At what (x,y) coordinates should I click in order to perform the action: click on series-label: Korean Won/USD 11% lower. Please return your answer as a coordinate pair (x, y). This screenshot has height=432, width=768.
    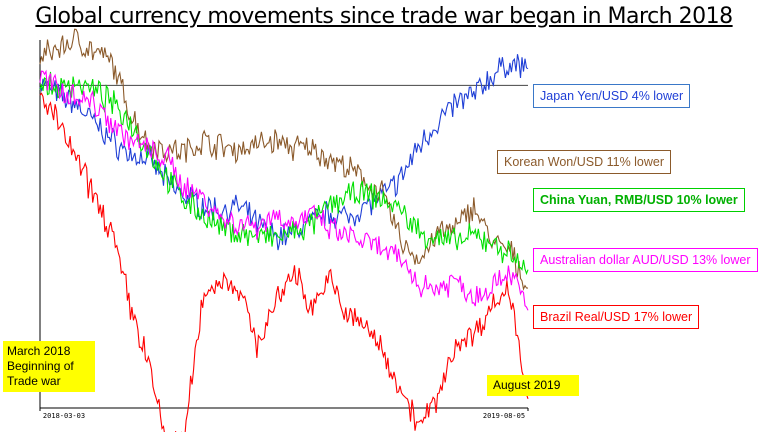
    Looking at the image, I should click on (584, 162).